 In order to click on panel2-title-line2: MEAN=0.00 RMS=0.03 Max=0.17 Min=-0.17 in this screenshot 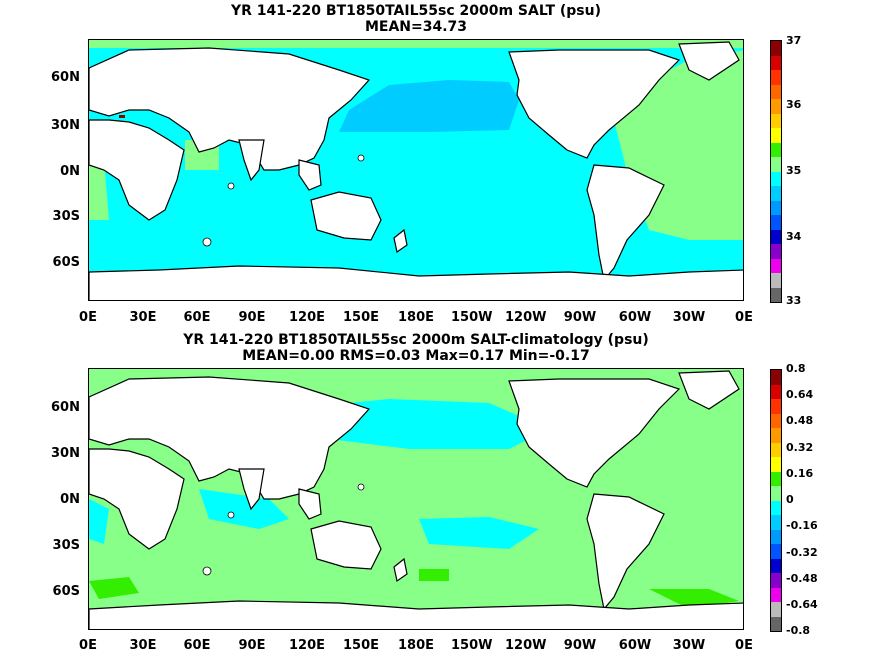, I will do `click(416, 356)`.